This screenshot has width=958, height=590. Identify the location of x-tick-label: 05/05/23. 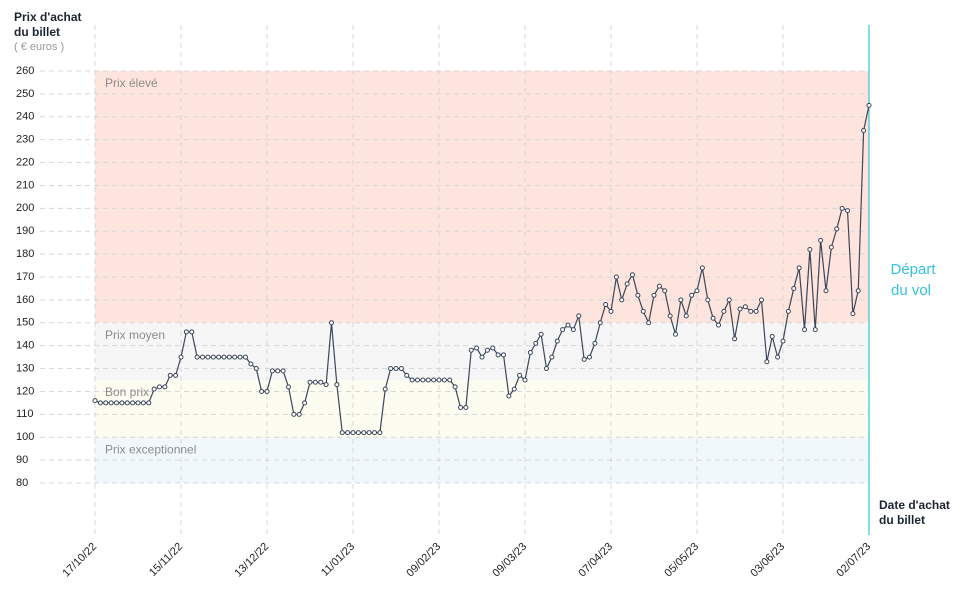
(681, 560).